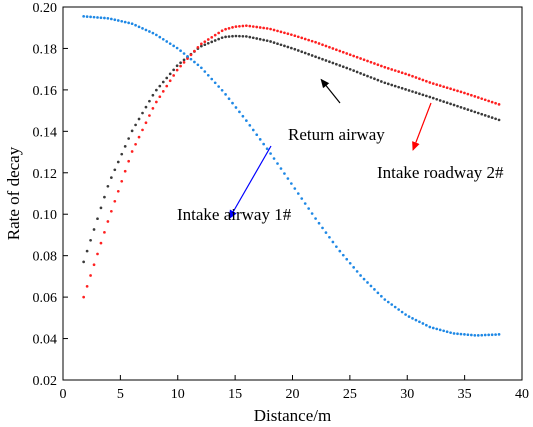 The width and height of the screenshot is (533, 427). Describe the element at coordinates (350, 394) in the screenshot. I see `x-tick-label: 25` at that location.